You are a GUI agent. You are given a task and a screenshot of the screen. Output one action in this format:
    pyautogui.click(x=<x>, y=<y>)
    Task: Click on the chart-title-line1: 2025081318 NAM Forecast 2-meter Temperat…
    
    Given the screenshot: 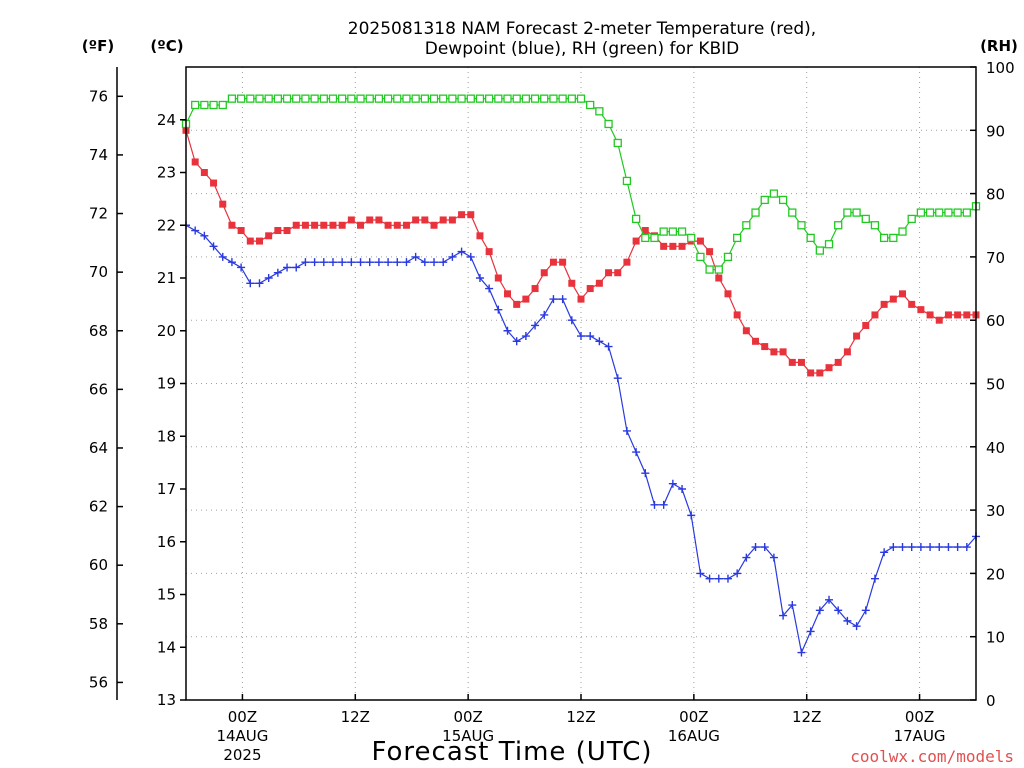 What is the action you would take?
    pyautogui.click(x=582, y=29)
    